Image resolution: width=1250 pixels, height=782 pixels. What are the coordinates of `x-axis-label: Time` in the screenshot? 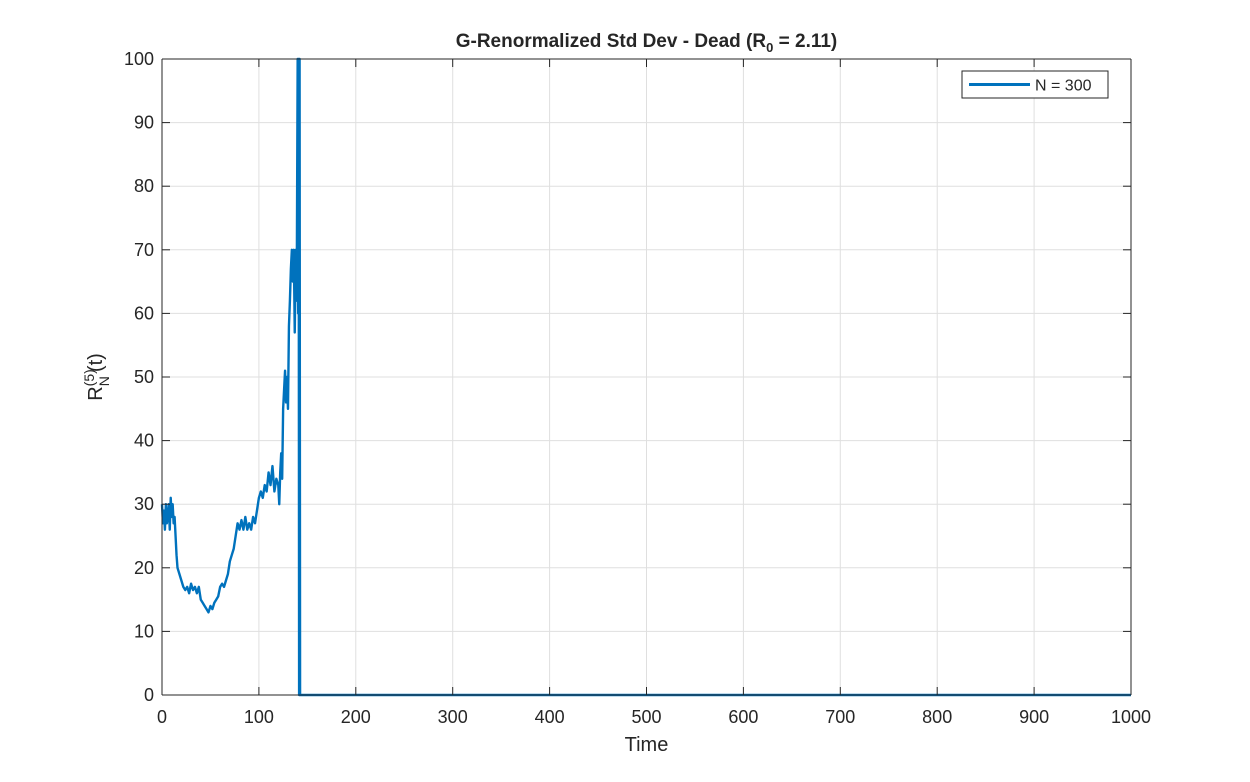 It's located at (647, 745).